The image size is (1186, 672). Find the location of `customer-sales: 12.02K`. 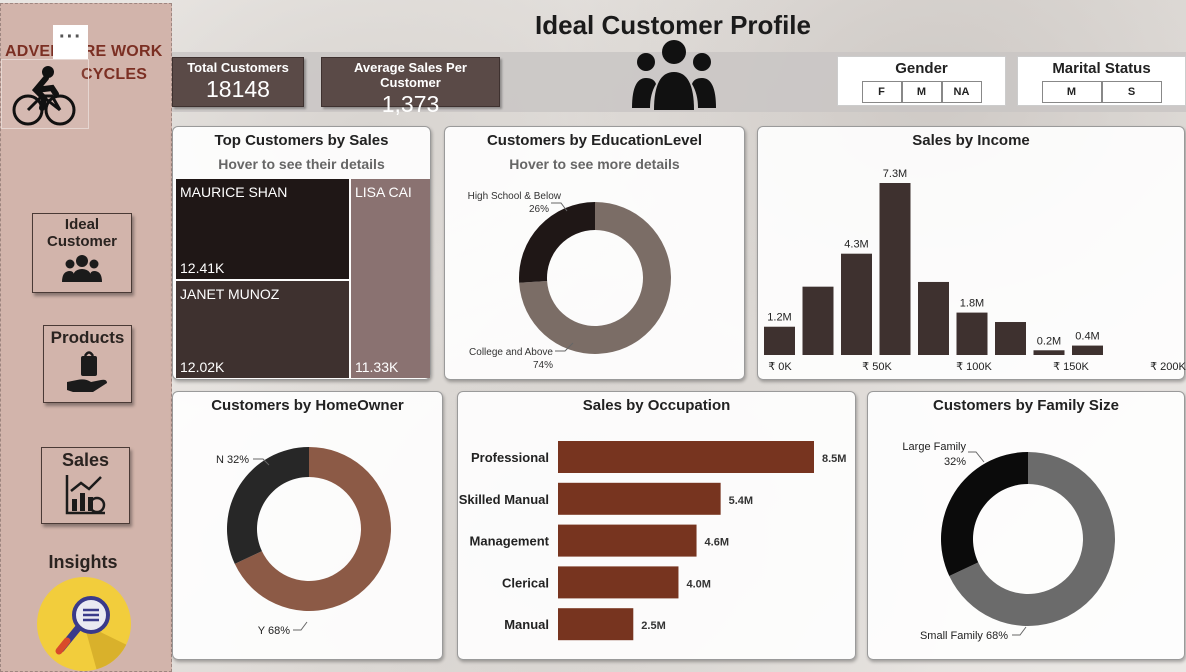

customer-sales: 12.02K is located at coordinates (202, 367).